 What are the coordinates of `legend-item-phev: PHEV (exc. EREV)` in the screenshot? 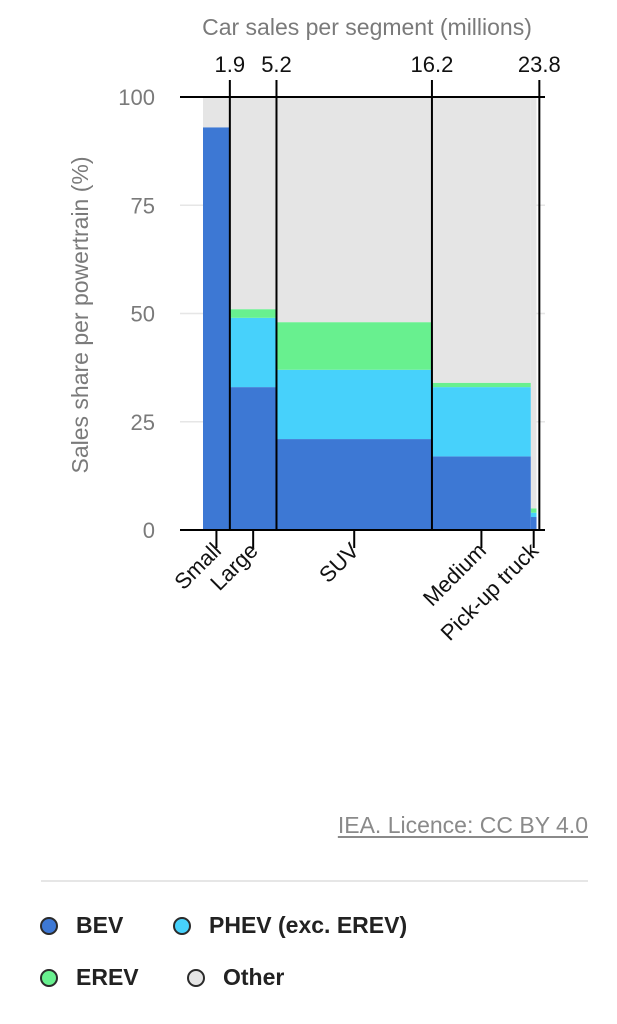 It's located at (290, 925).